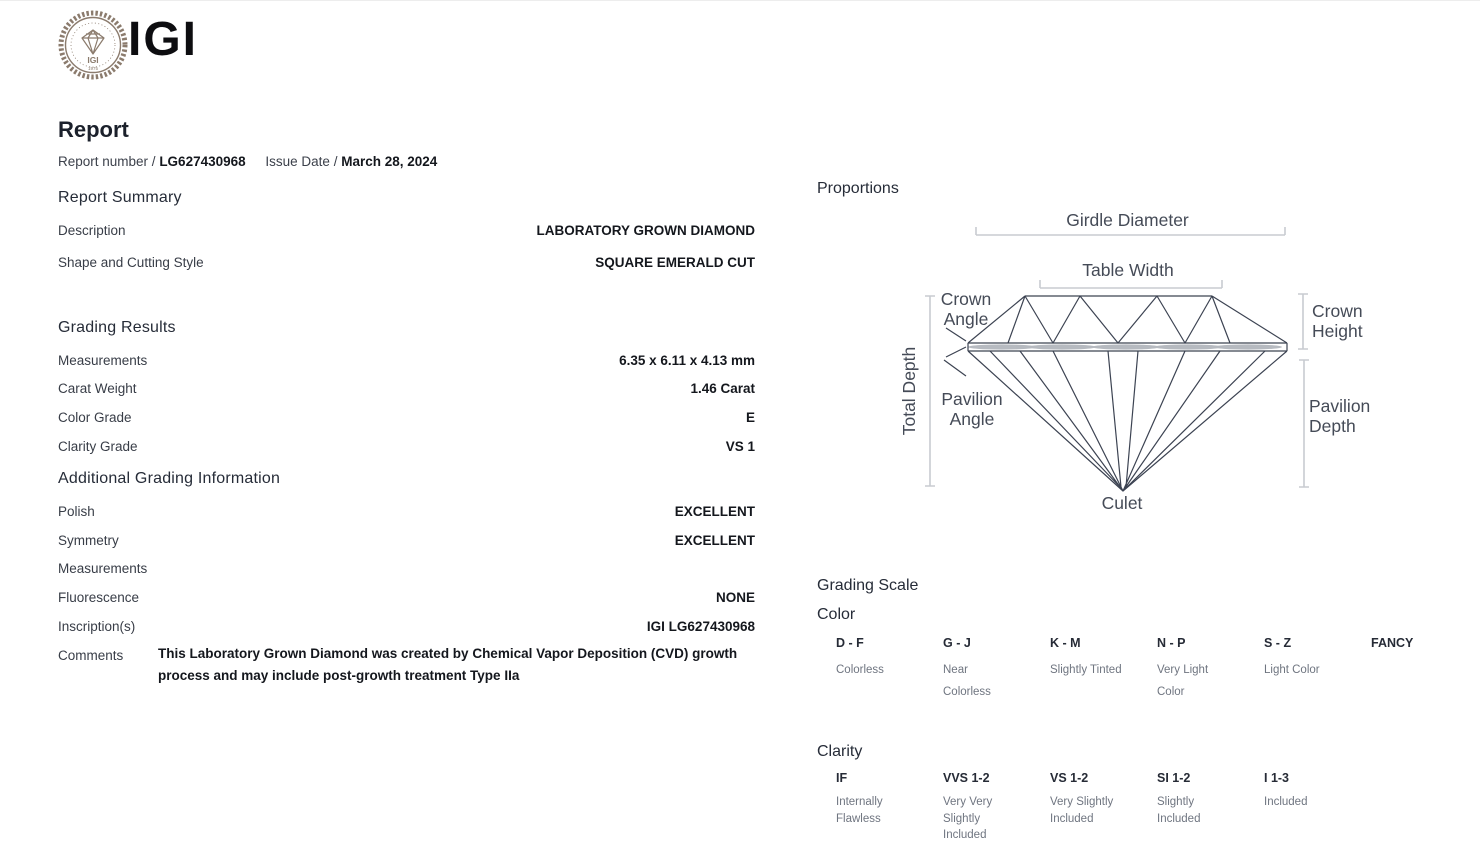 The image size is (1480, 866). I want to click on row-description: Description LABORATORY GROWN DIAMOND, so click(406, 230).